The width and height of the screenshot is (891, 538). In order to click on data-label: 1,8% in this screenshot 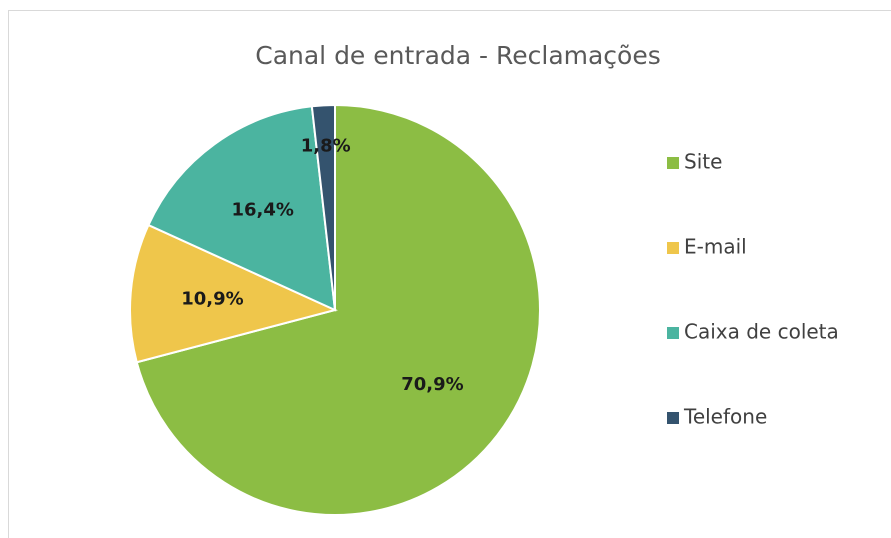, I will do `click(326, 145)`.